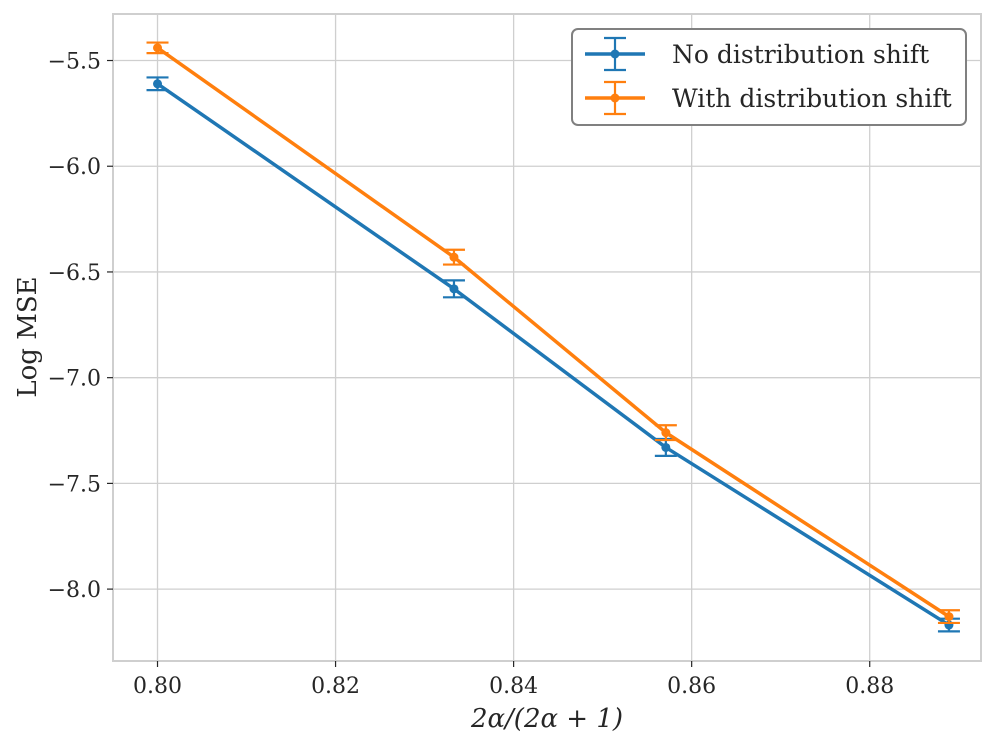 The width and height of the screenshot is (996, 747). I want to click on x-tick-label: 0.88, so click(869, 686).